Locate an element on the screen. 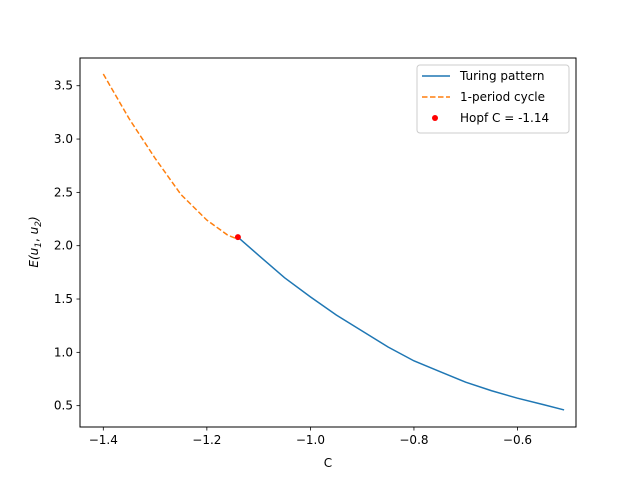 This screenshot has height=480, width=640. y-tick-label: 3.0 is located at coordinates (63, 139).